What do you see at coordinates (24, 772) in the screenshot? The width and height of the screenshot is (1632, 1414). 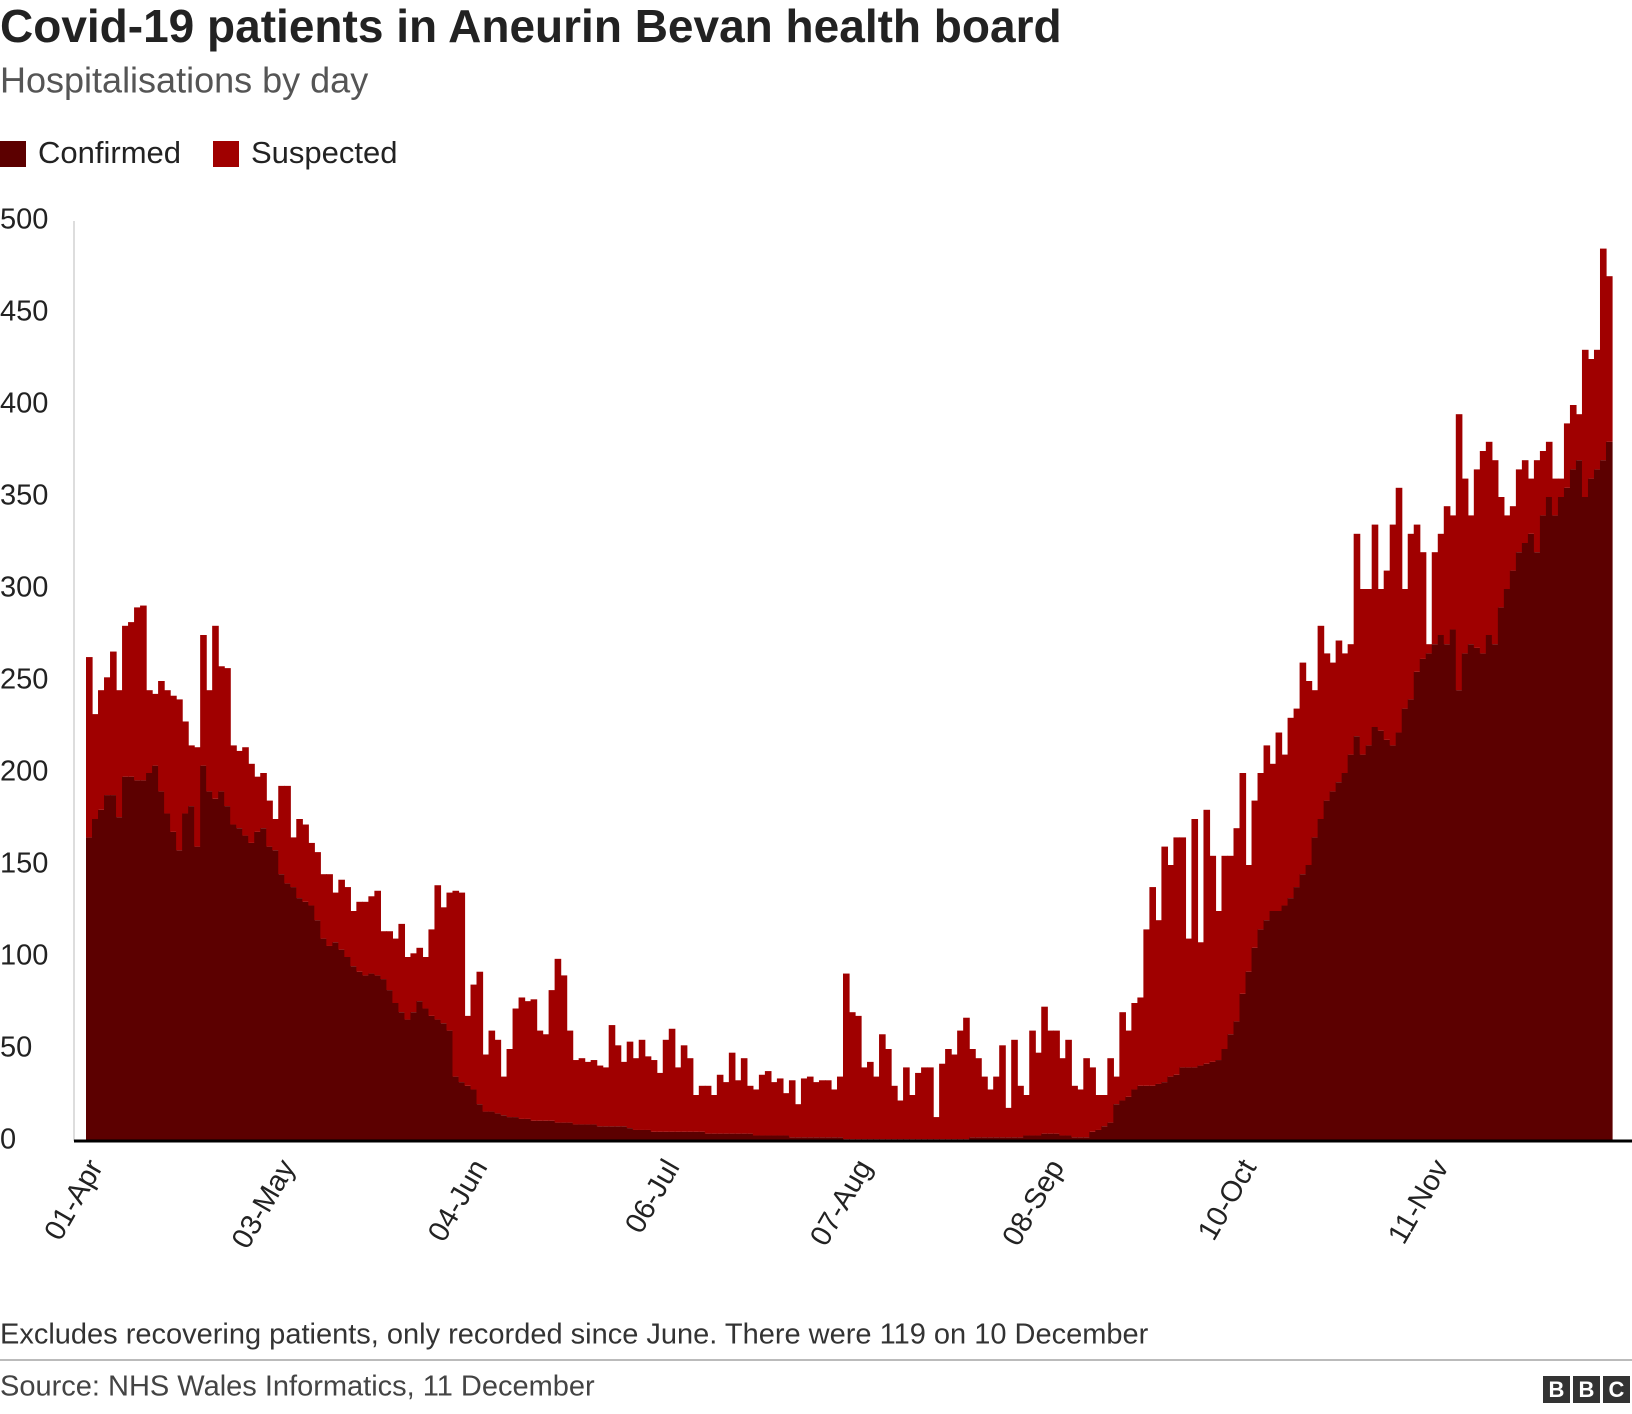 I see `y-tick-label: 200` at bounding box center [24, 772].